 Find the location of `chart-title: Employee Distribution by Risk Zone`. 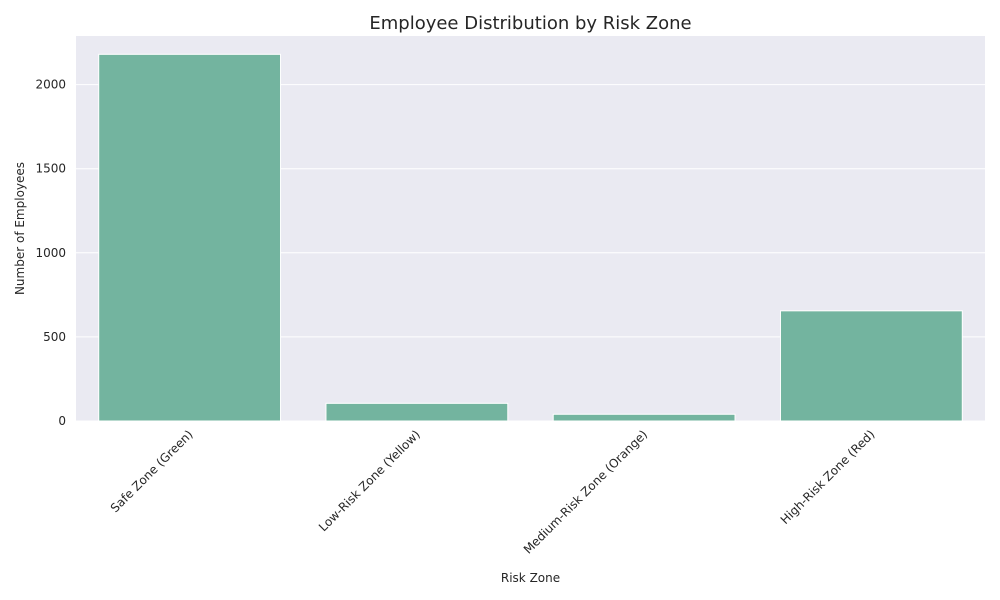

chart-title: Employee Distribution by Risk Zone is located at coordinates (530, 23).